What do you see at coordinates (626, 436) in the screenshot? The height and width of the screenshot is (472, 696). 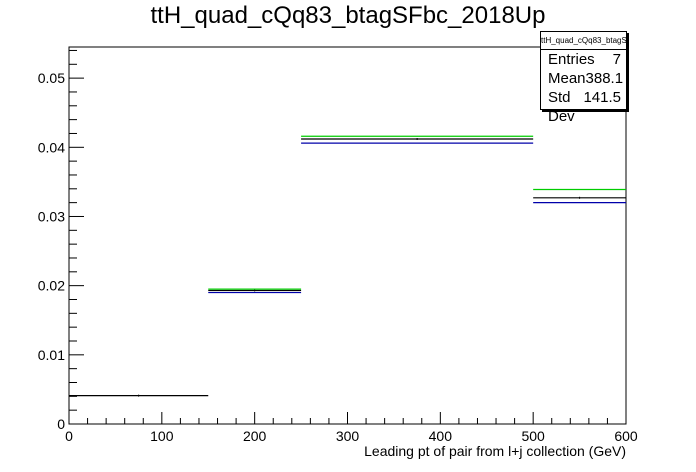 I see `x-tick-label: 600` at bounding box center [626, 436].